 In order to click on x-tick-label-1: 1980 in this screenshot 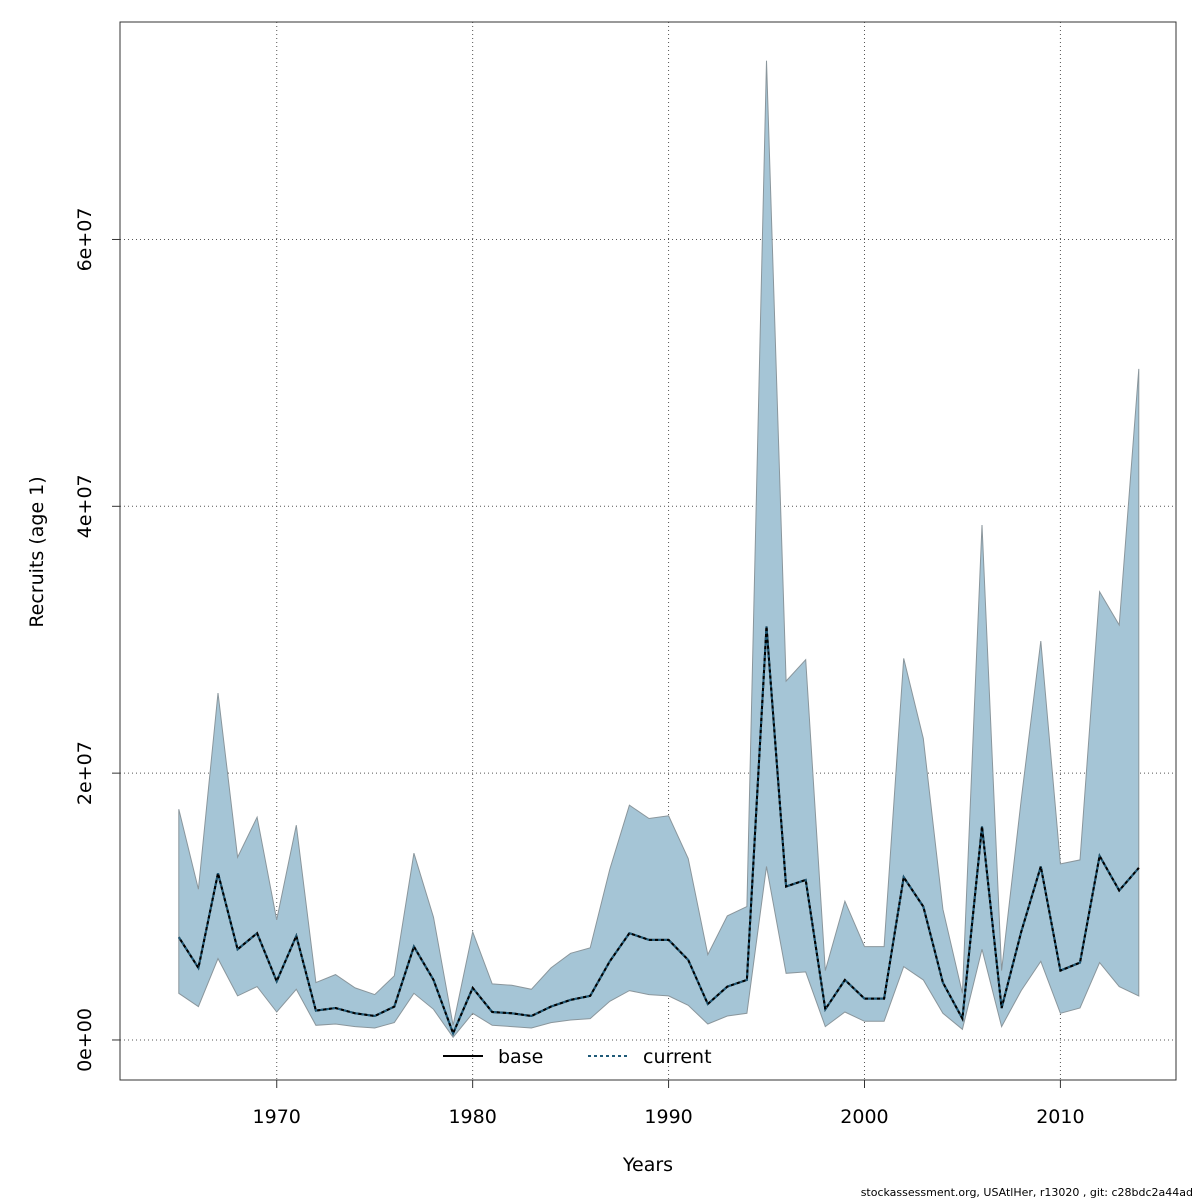, I will do `click(472, 1117)`.